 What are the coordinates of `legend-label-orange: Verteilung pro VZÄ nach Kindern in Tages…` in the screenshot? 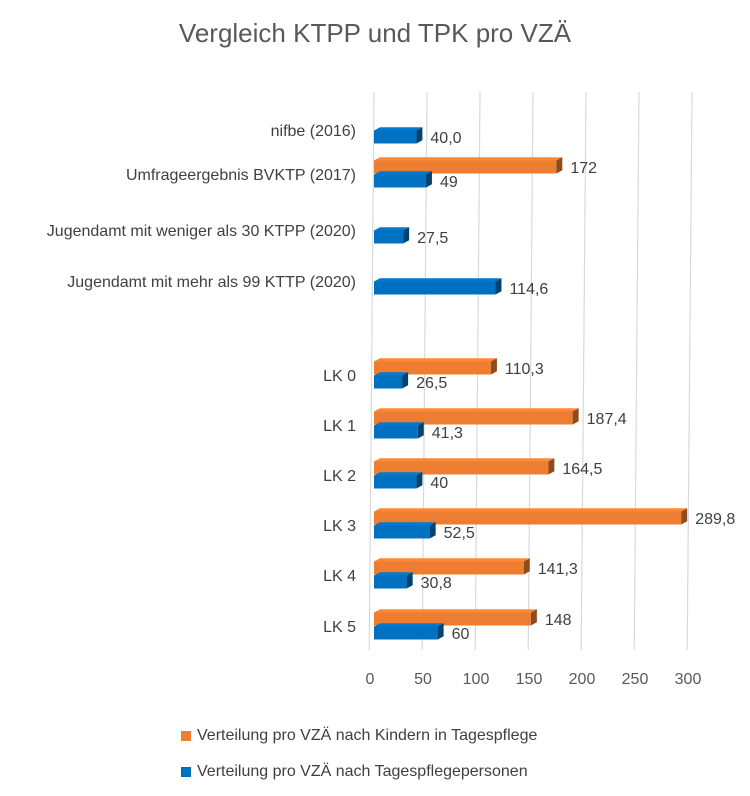 It's located at (367, 735).